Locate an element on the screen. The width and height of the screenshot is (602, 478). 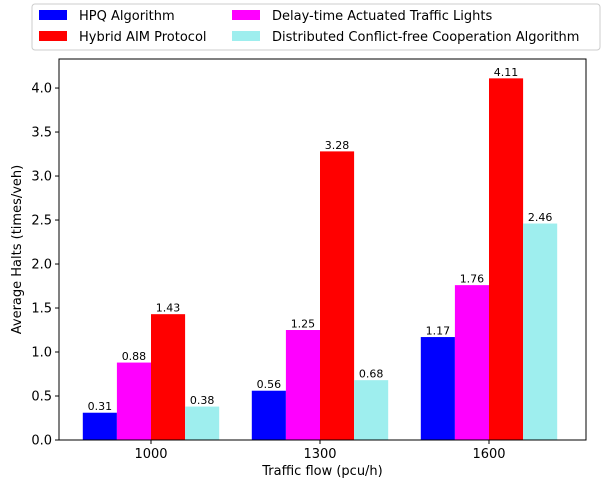
value-label: 4.11 is located at coordinates (506, 72).